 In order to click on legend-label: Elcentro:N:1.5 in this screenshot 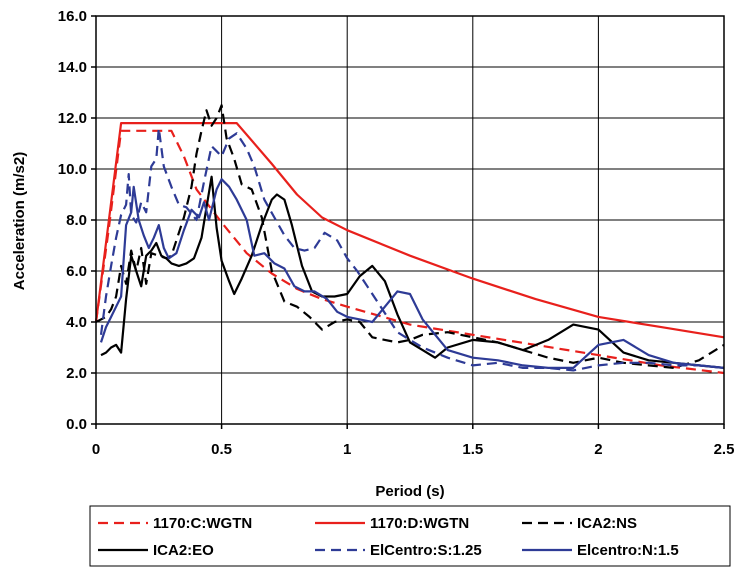, I will do `click(628, 550)`.